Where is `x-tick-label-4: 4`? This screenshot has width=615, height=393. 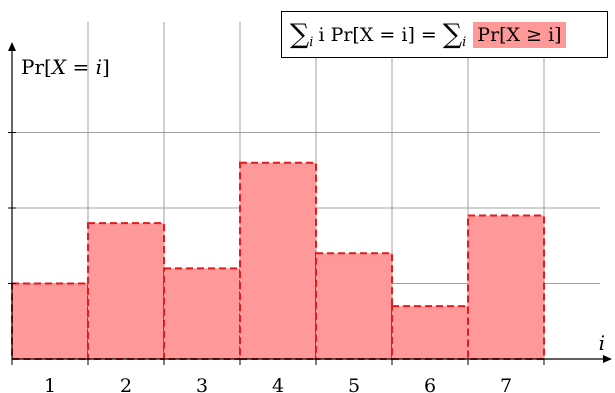 x-tick-label-4: 4 is located at coordinates (278, 384).